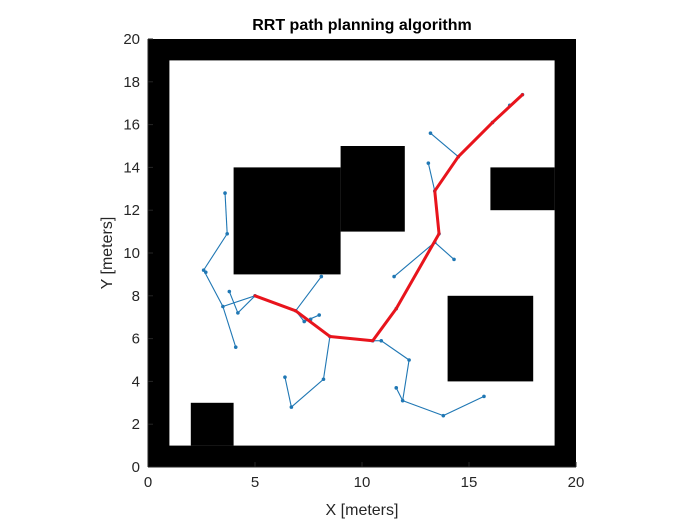 The image size is (700, 525). Describe the element at coordinates (131, 82) in the screenshot. I see `y-tick-label-18: 18` at that location.